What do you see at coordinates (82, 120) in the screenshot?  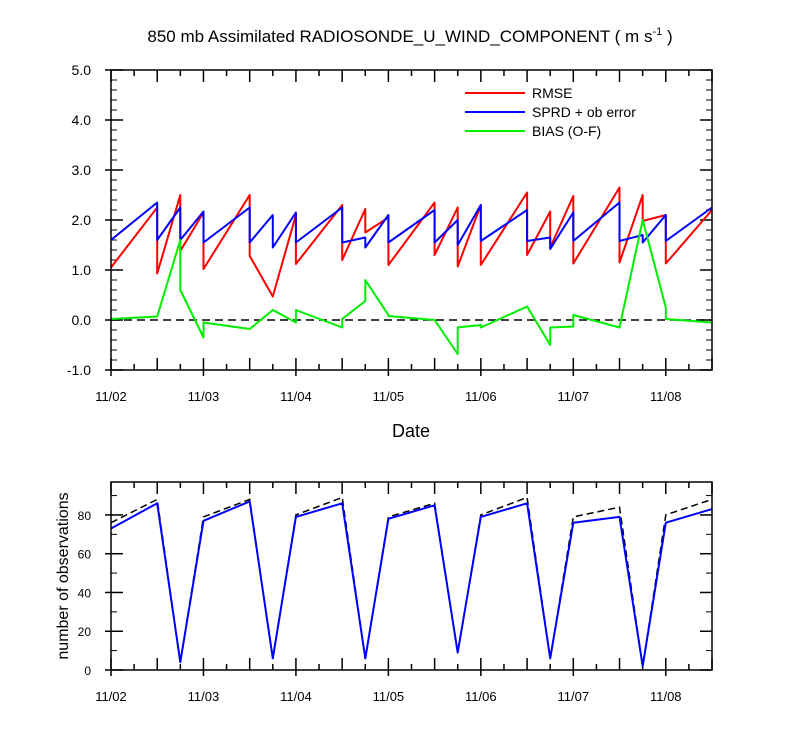 I see `y-tick-label: 4.0` at bounding box center [82, 120].